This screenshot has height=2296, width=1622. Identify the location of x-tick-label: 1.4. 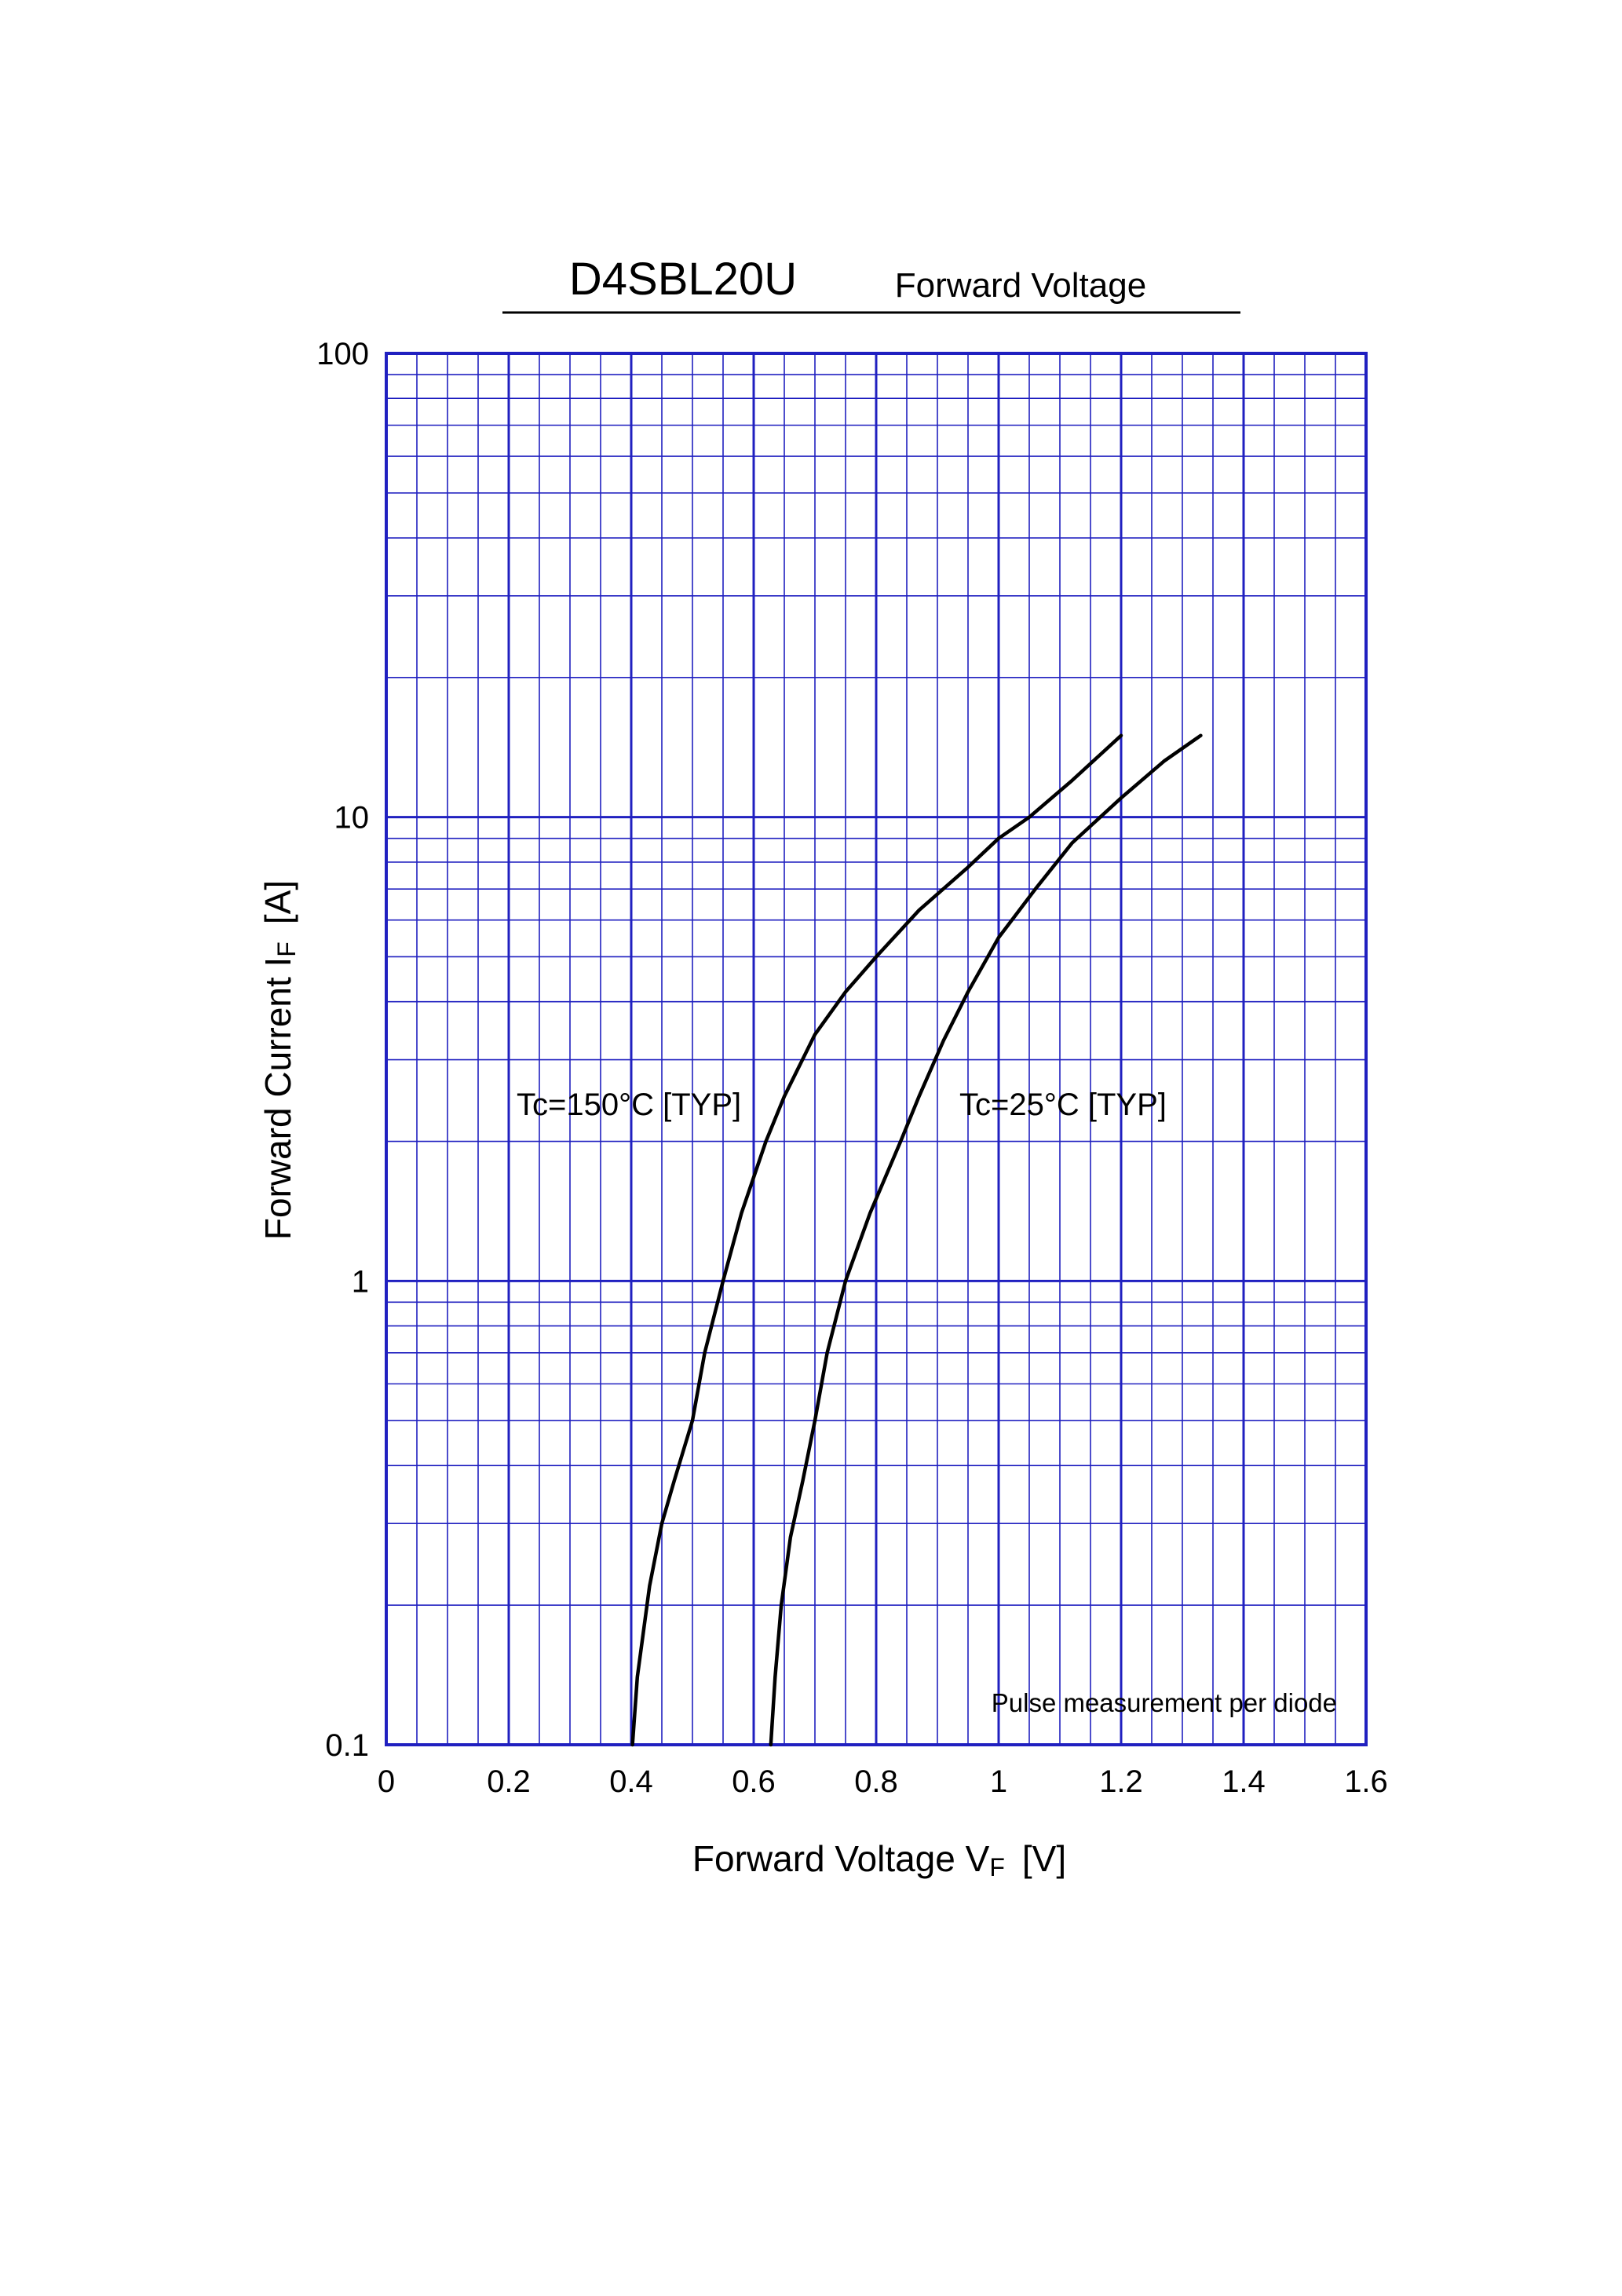
(1244, 1781).